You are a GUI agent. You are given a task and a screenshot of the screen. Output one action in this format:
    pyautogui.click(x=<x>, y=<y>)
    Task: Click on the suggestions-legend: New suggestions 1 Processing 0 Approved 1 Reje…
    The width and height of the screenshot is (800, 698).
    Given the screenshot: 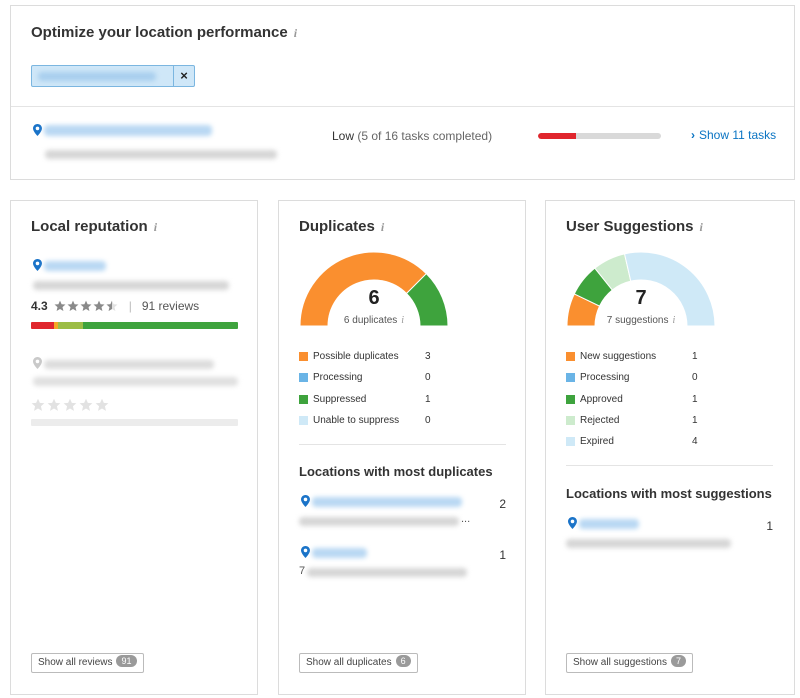 What is the action you would take?
    pyautogui.click(x=641, y=399)
    